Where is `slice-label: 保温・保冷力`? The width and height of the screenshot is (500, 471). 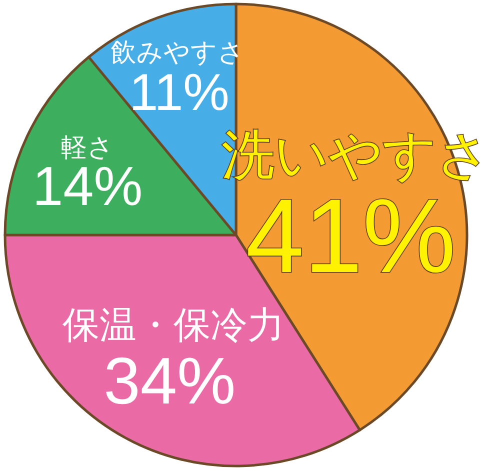
slice-label: 保温・保冷力 is located at coordinates (173, 325).